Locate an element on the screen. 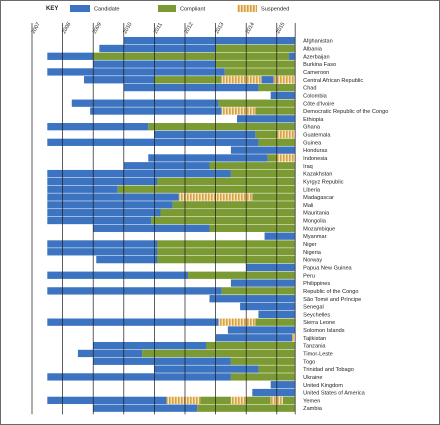  bar-zambia-candidate is located at coordinates (145, 408).